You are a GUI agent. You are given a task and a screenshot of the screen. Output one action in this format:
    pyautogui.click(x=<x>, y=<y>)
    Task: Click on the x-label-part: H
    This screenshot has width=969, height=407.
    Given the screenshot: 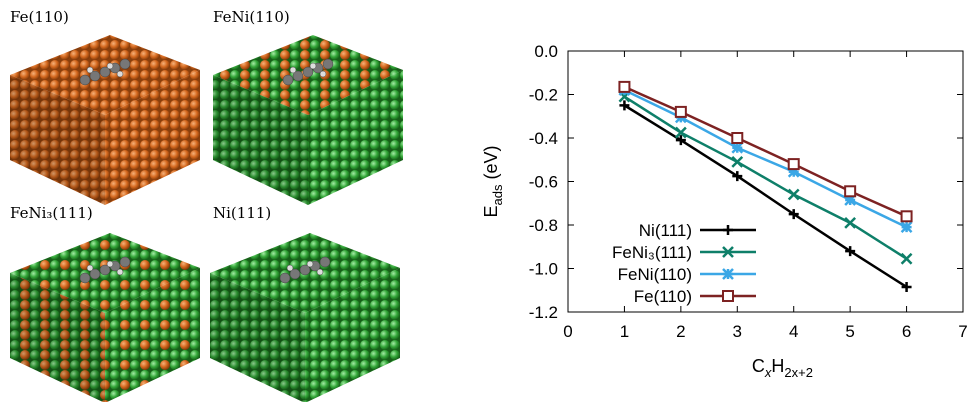 What is the action you would take?
    pyautogui.click(x=777, y=366)
    